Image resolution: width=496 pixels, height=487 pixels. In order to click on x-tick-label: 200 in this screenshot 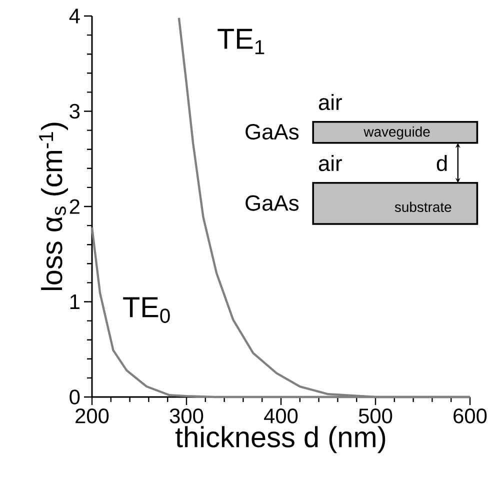, I will do `click(92, 416)`.